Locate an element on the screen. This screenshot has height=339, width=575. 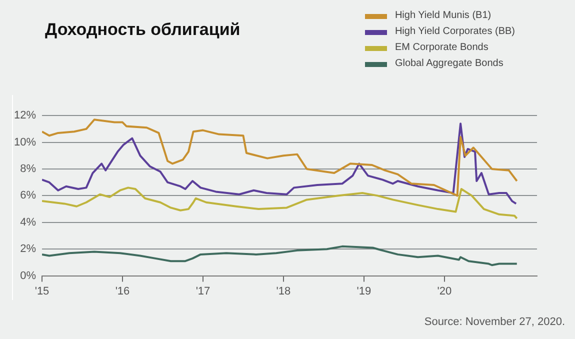
legend-label: EM Corporate Bonds is located at coordinates (441, 48).